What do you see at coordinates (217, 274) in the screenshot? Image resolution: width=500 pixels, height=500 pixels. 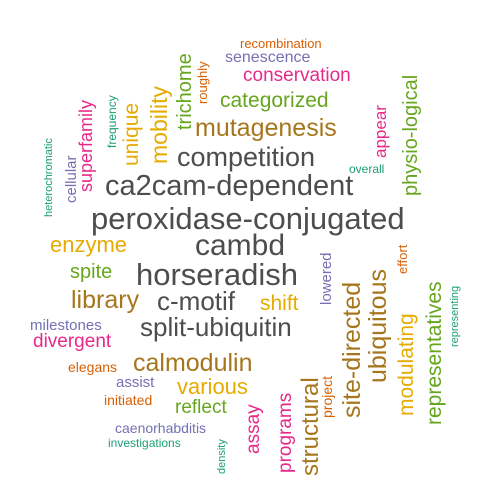 I see `word-horseradish: horseradish` at bounding box center [217, 274].